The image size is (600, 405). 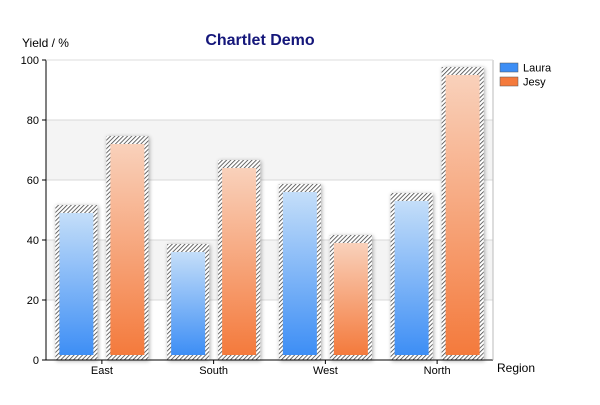 What do you see at coordinates (33, 301) in the screenshot?
I see `y-tick-label: 20` at bounding box center [33, 301].